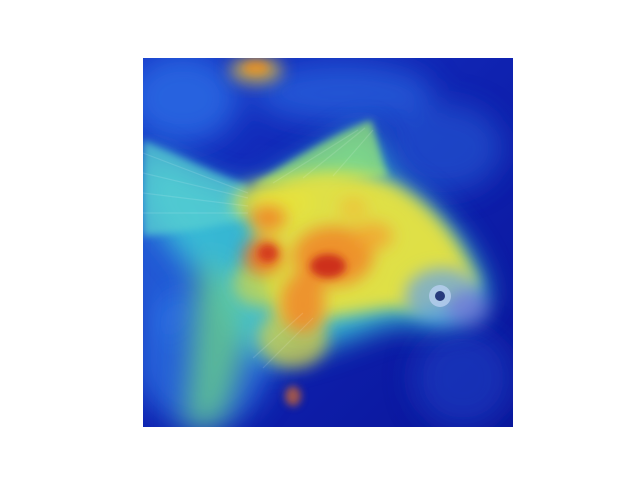  I want to click on tail-fin, so click(195, 188).